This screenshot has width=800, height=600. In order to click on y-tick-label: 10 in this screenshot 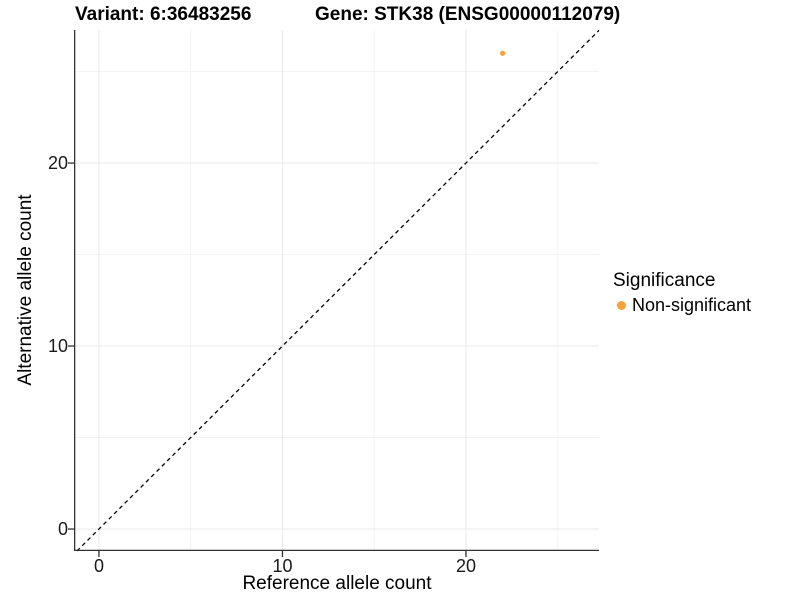, I will do `click(57, 346)`.